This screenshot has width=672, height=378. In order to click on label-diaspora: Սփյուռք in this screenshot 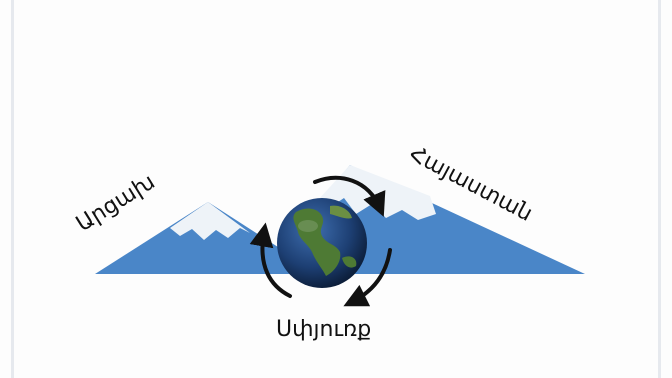, I will do `click(323, 329)`.